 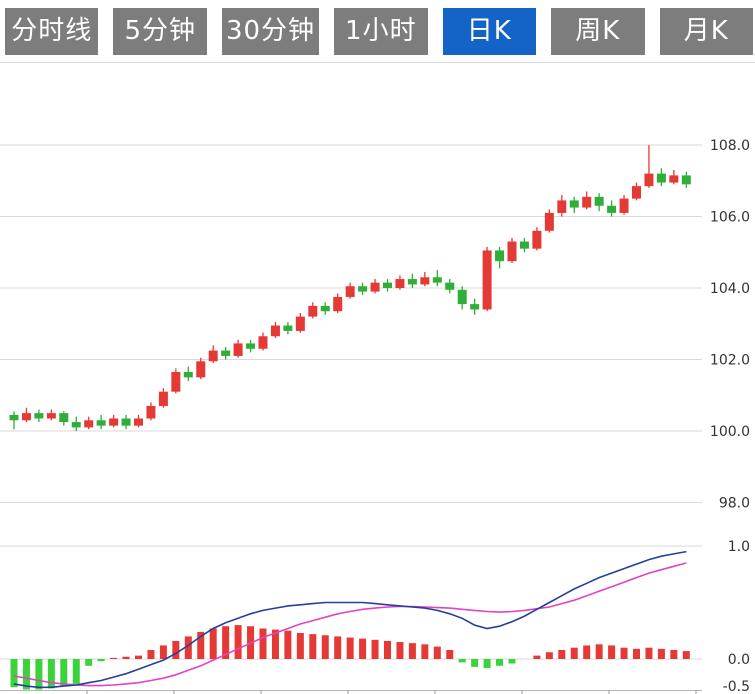 What do you see at coordinates (736, 686) in the screenshot?
I see `macd-axis-label: -0.5` at bounding box center [736, 686].